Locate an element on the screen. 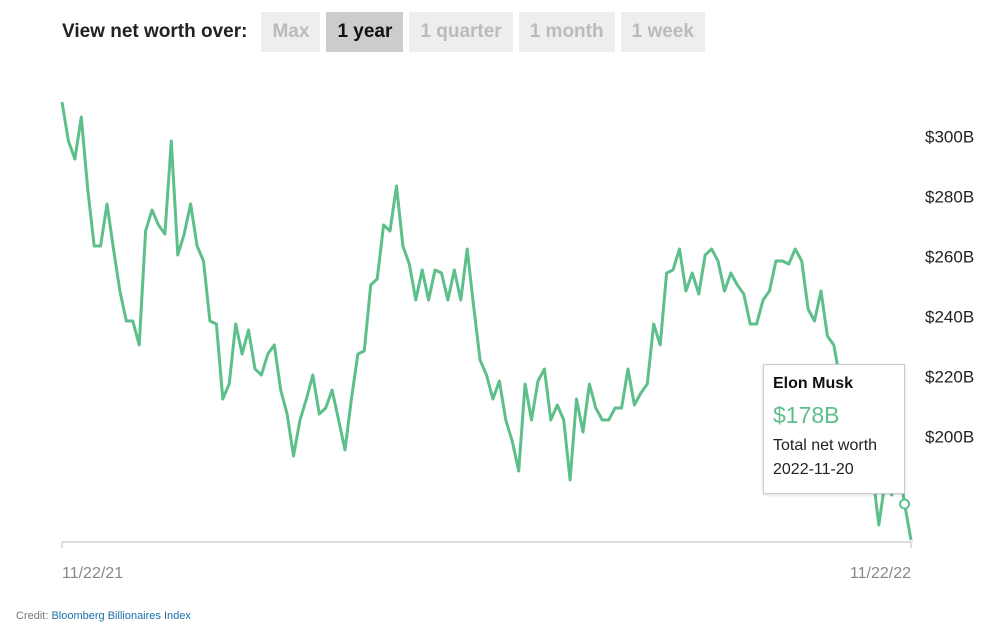 The image size is (1000, 638). x-tick-label: 11/22/22 is located at coordinates (880, 573).